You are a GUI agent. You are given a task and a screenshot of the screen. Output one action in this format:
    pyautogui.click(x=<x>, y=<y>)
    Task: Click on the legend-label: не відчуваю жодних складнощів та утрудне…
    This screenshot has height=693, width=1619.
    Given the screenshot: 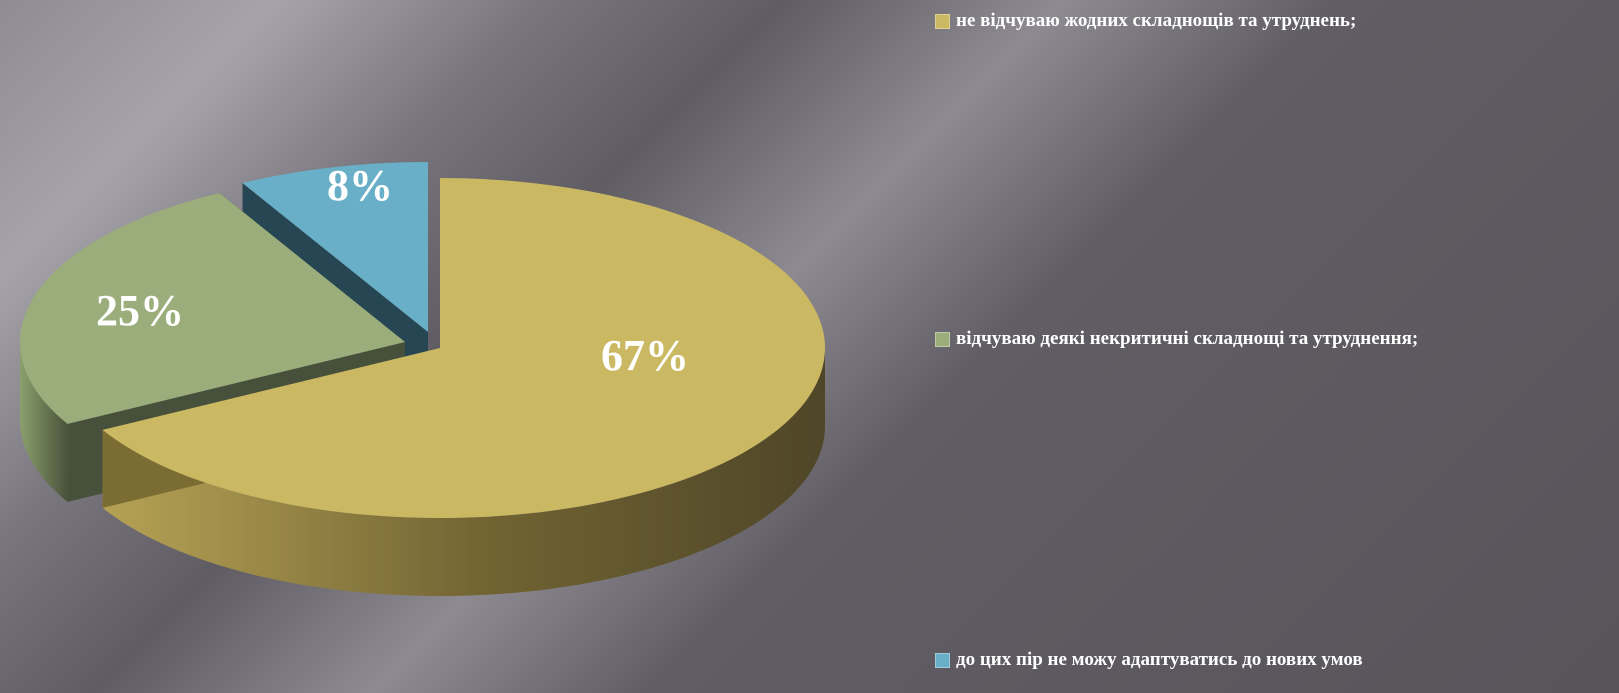 What is the action you would take?
    pyautogui.click(x=1156, y=20)
    